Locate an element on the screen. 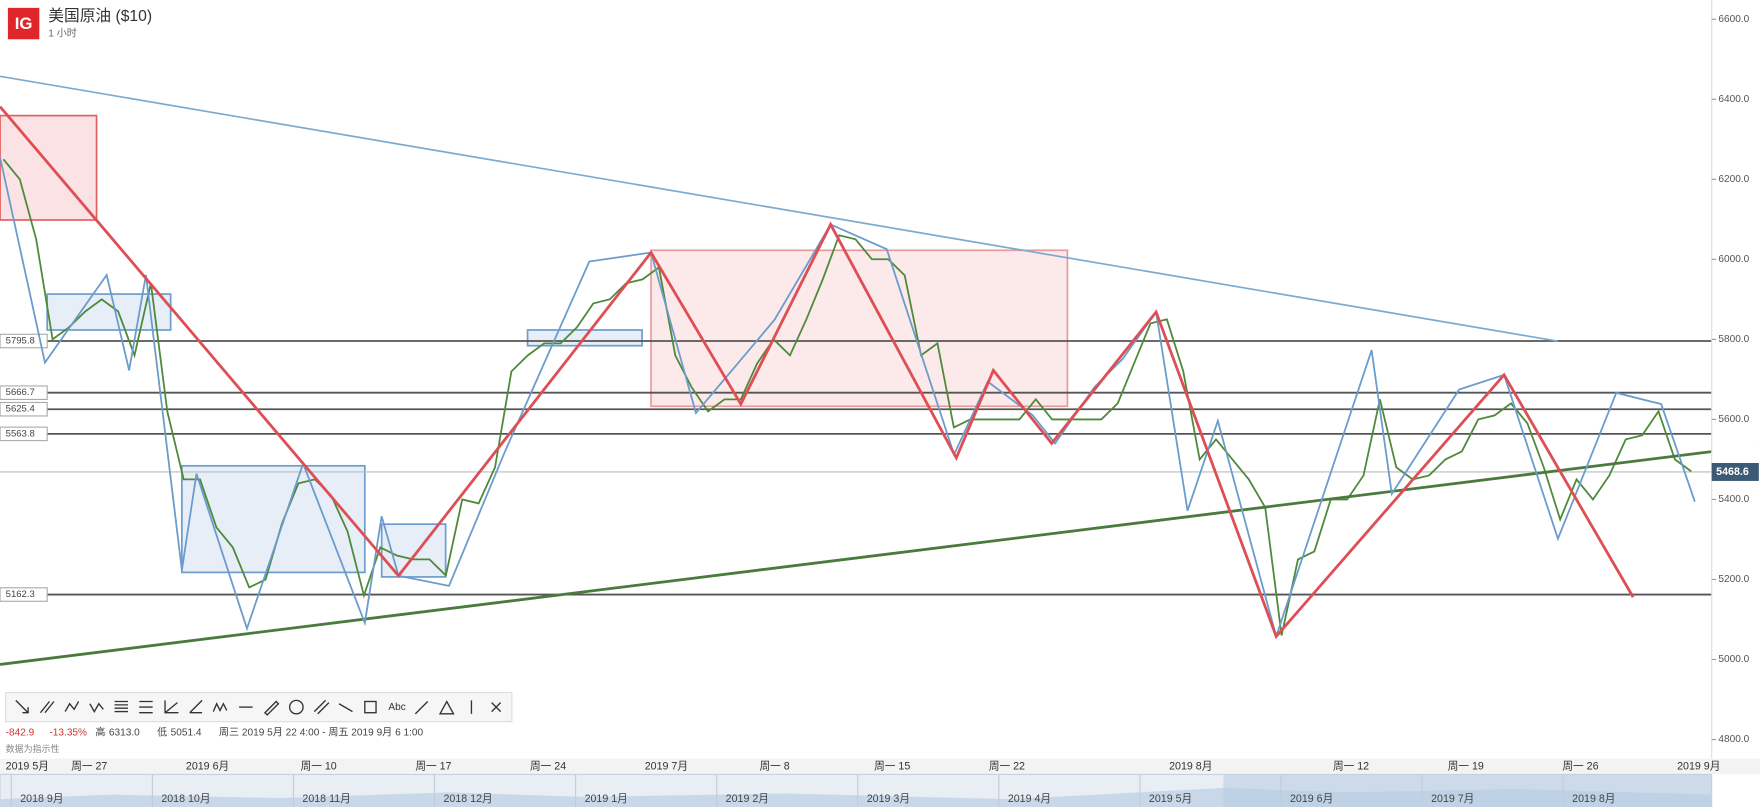 This screenshot has height=807, width=1760. tool-segment is located at coordinates (345, 708).